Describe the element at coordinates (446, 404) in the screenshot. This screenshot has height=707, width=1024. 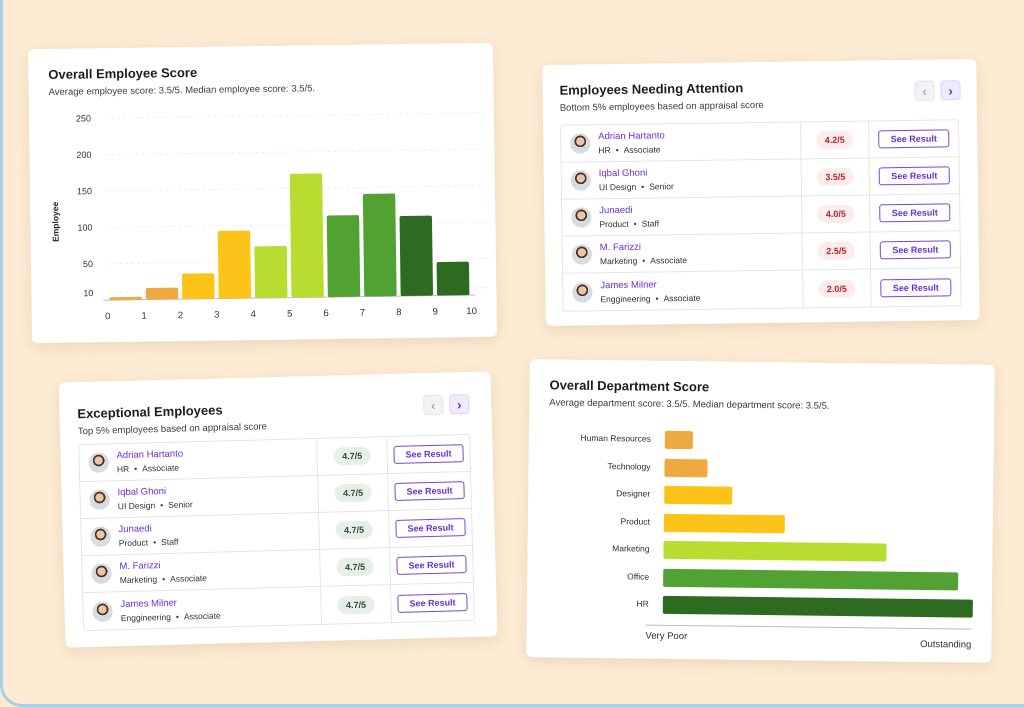
I see `exceptional-pagination: ‹ ›` at that location.